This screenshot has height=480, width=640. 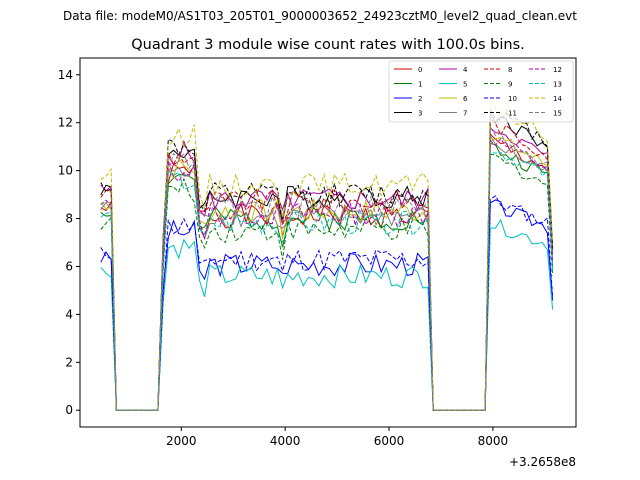 What do you see at coordinates (557, 70) in the screenshot?
I see `legend-label-12: 12` at bounding box center [557, 70].